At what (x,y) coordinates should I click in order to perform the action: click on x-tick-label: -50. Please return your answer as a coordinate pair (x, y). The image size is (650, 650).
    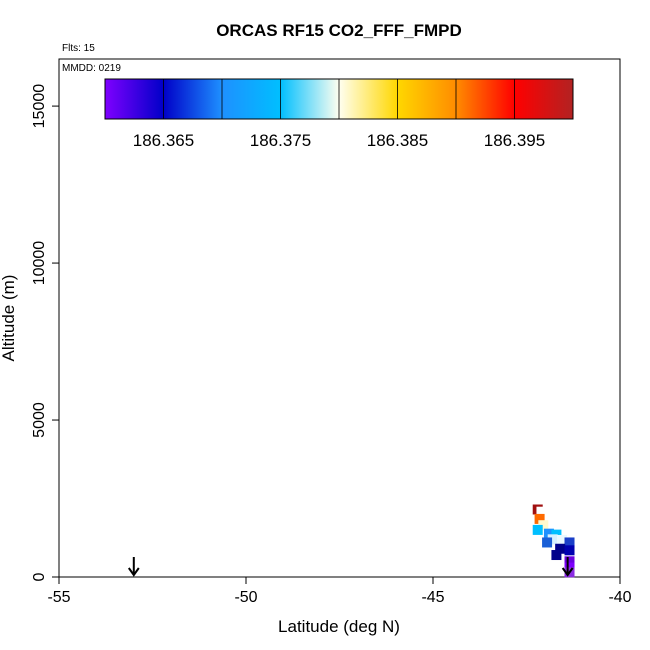
    Looking at the image, I should click on (245, 597).